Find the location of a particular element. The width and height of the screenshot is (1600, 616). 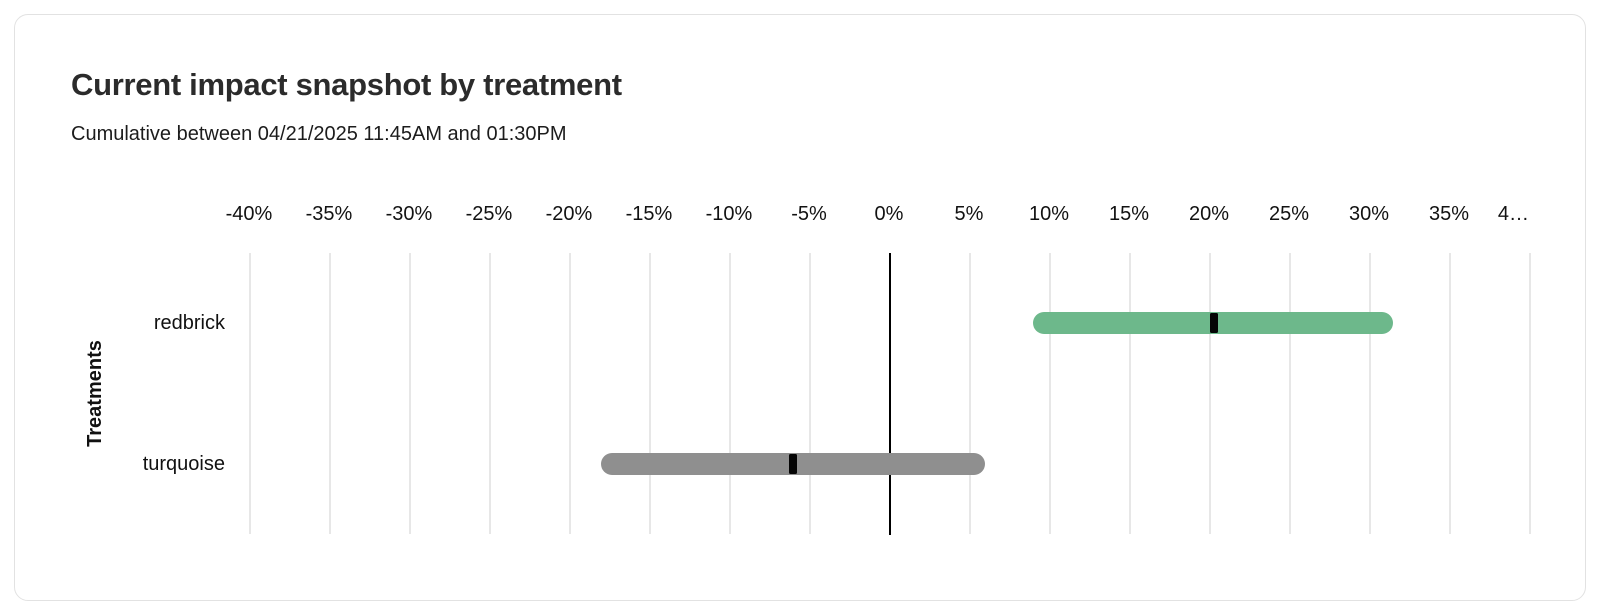

zero-axis-line is located at coordinates (890, 394).